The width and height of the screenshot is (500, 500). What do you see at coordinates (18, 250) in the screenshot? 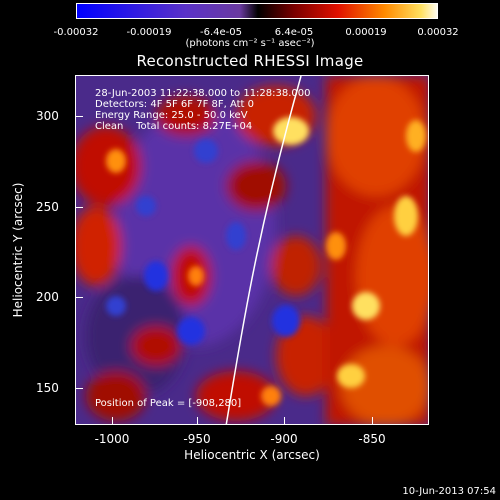
I see `y-axis-label: Heliocentric Y (arcsec)` at bounding box center [18, 250].